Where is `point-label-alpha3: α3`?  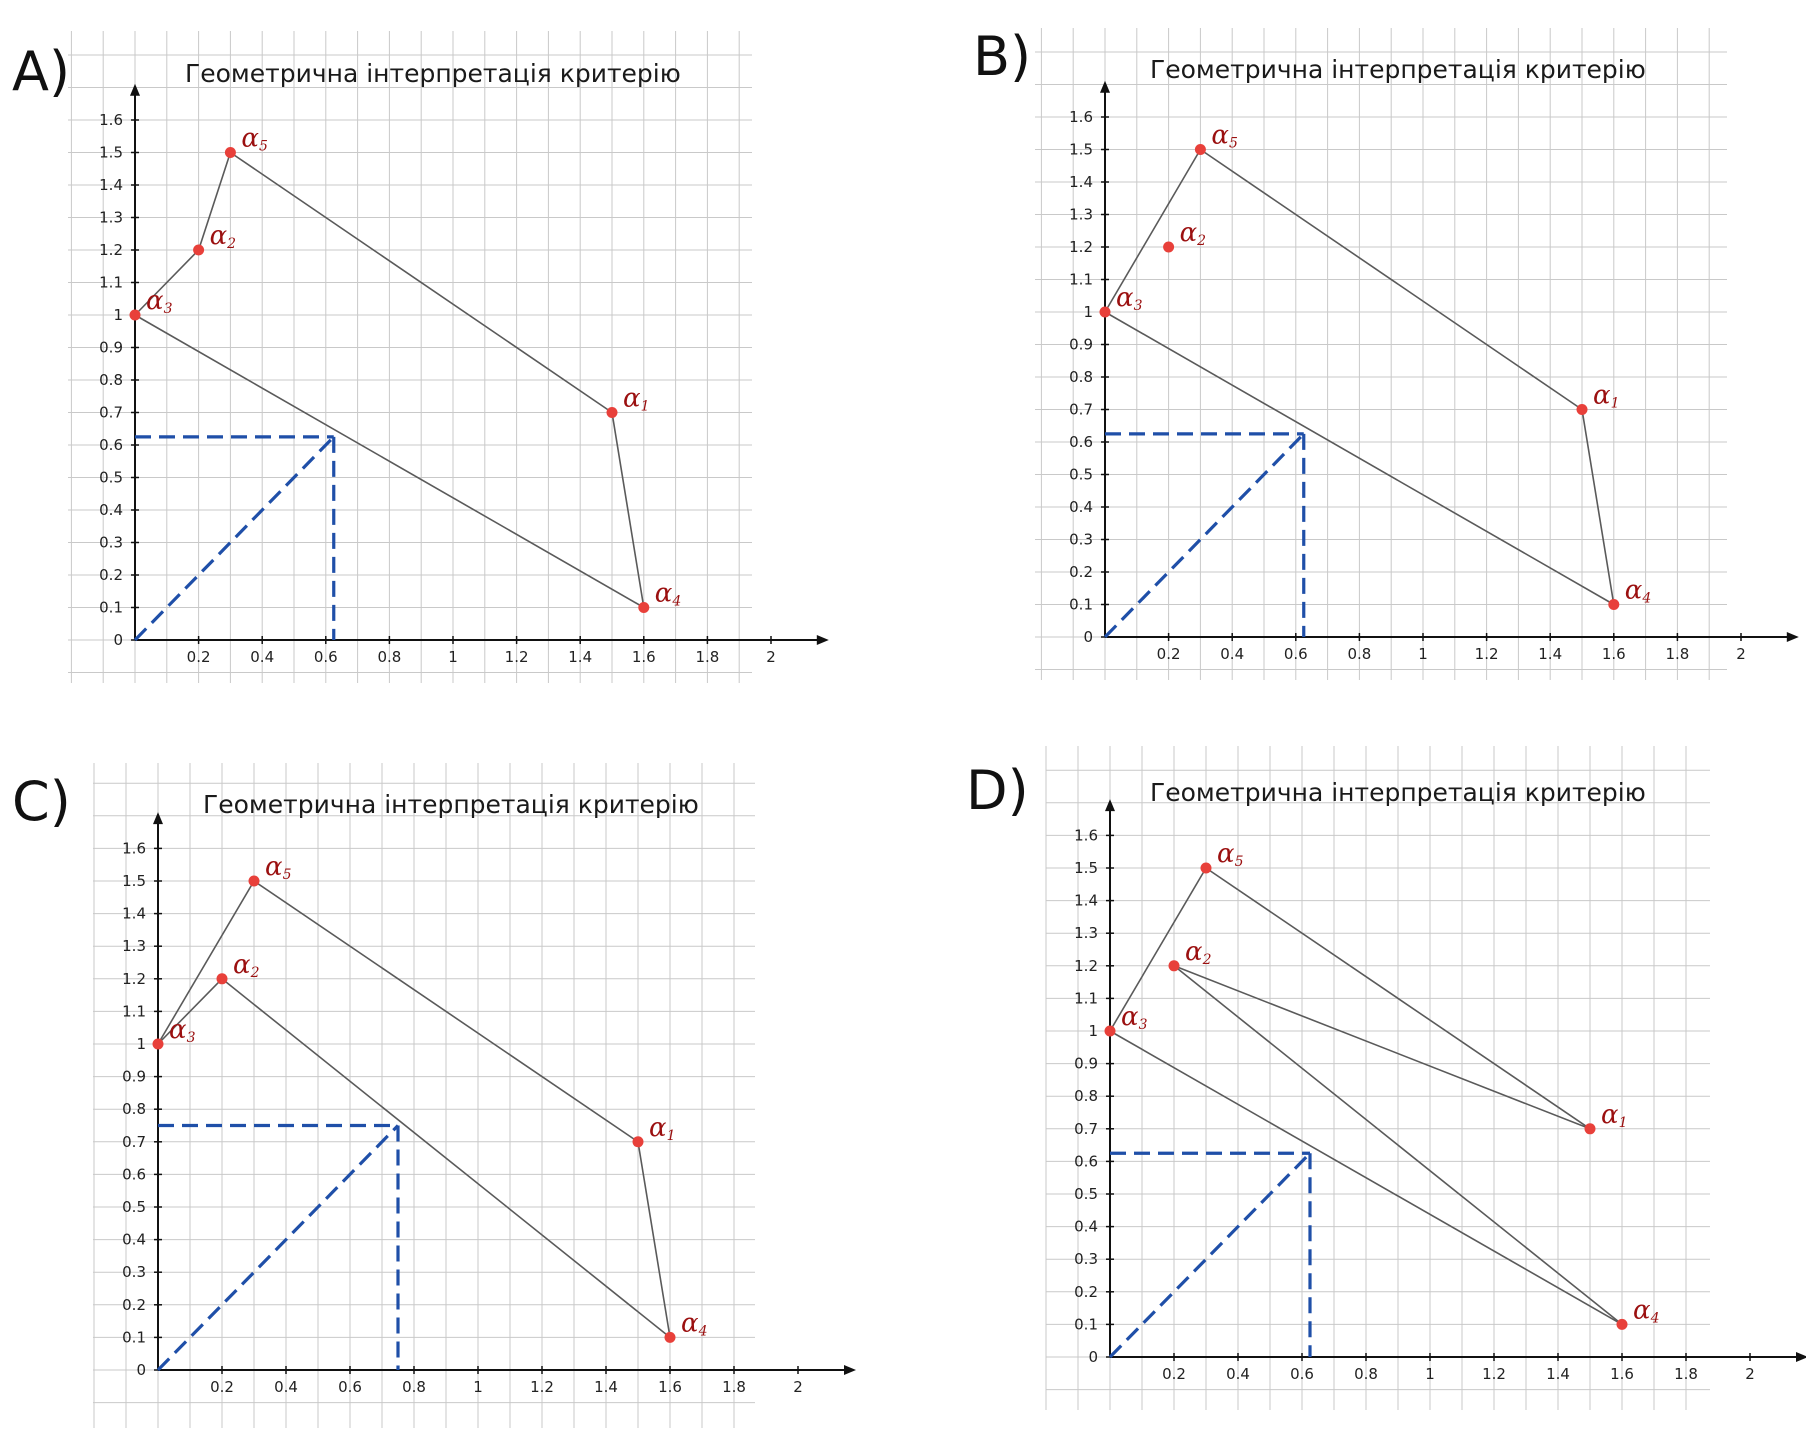 point-label-alpha3: α3 is located at coordinates (1134, 1017).